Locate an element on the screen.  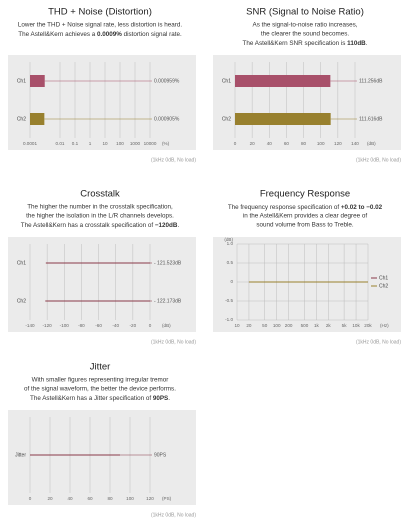
legend-label: Ch1 is located at coordinates (383, 278).